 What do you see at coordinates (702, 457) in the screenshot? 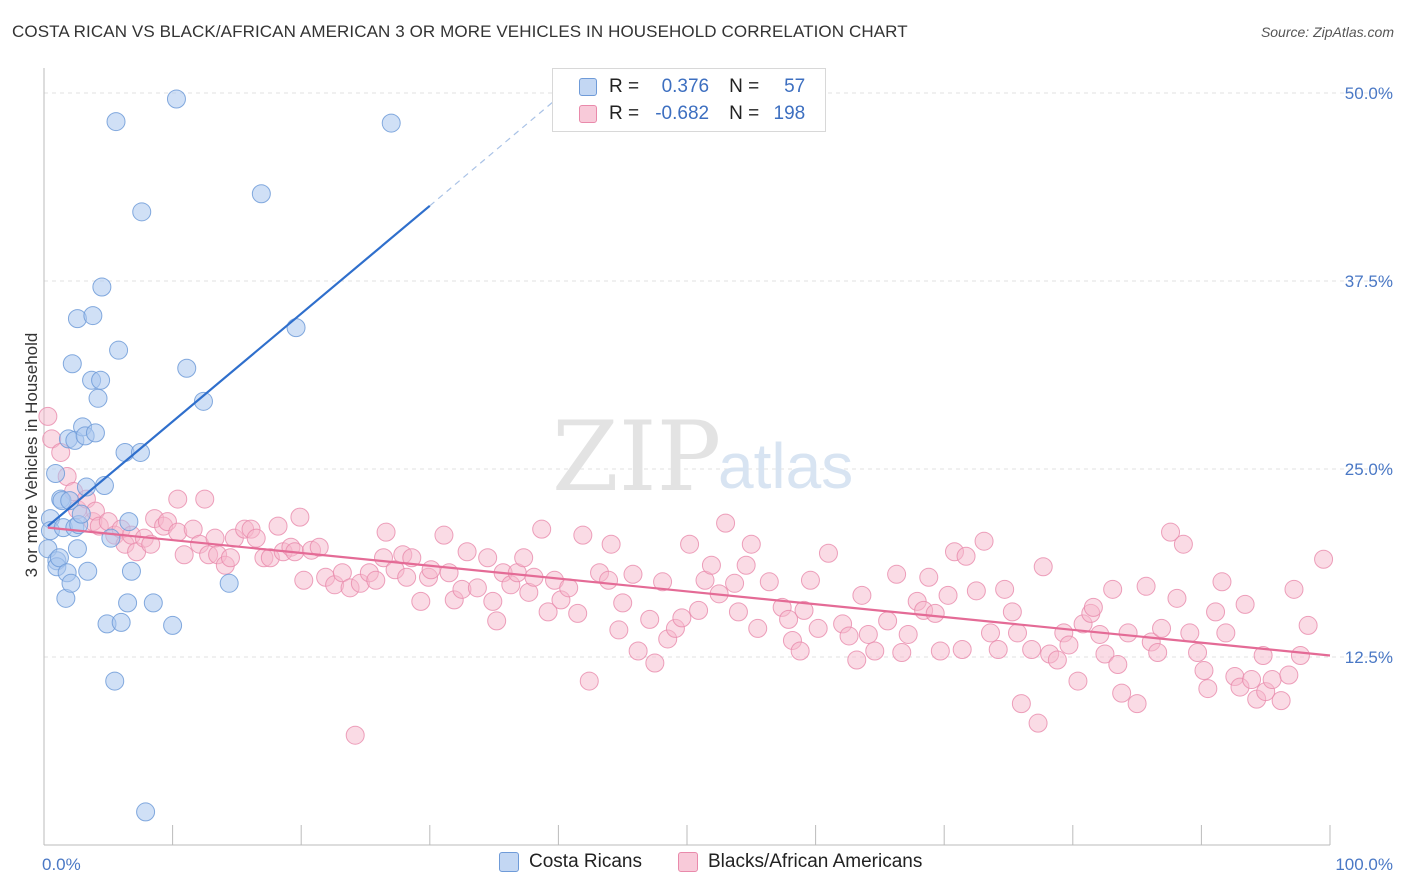
I see `watermark: ZIP atlas` at bounding box center [702, 457].